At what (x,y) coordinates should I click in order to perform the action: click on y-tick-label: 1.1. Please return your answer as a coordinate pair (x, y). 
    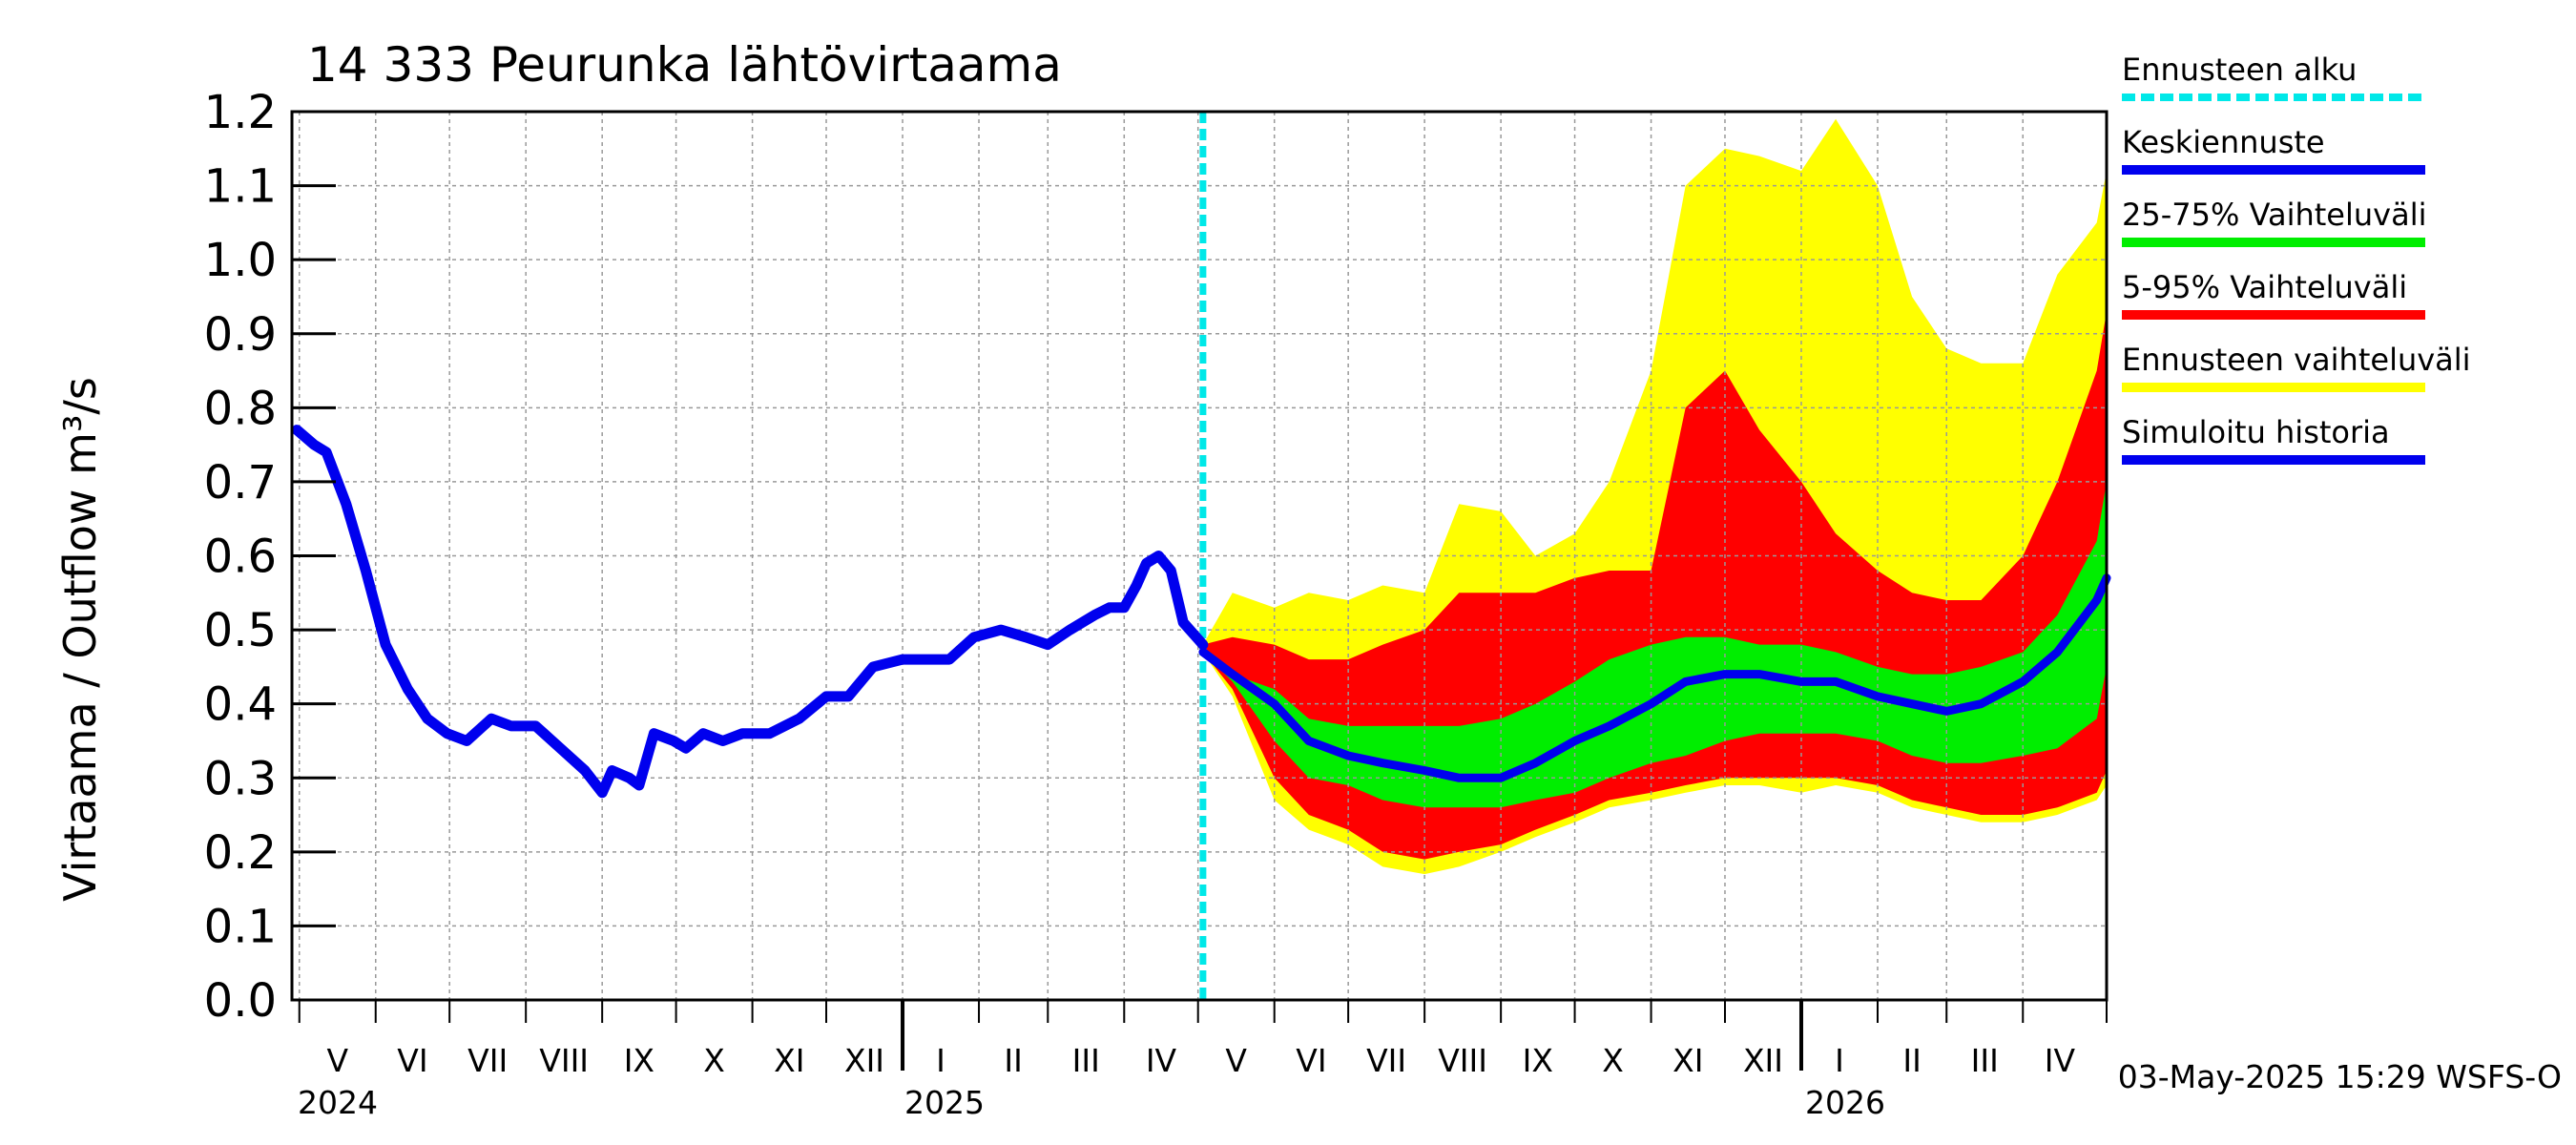
    Looking at the image, I should click on (240, 187).